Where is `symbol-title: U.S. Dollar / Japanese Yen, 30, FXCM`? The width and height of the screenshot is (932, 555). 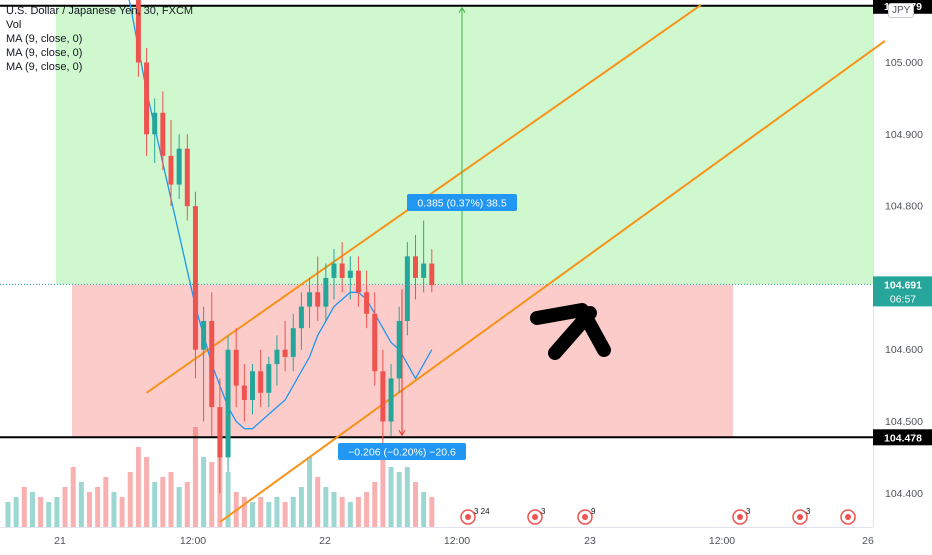 symbol-title: U.S. Dollar / Japanese Yen, 30, FXCM is located at coordinates (100, 11).